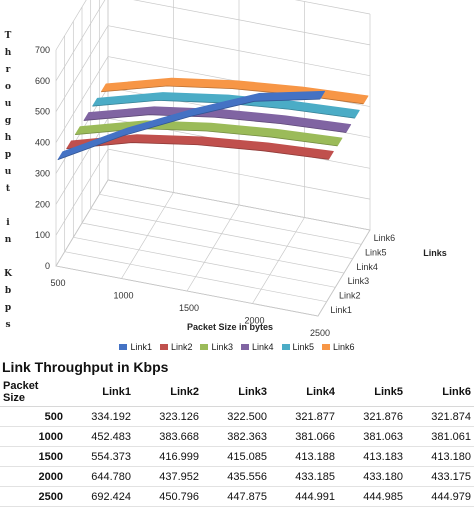  What do you see at coordinates (372, 437) in the screenshot?
I see `table-cell: 381.063` at bounding box center [372, 437].